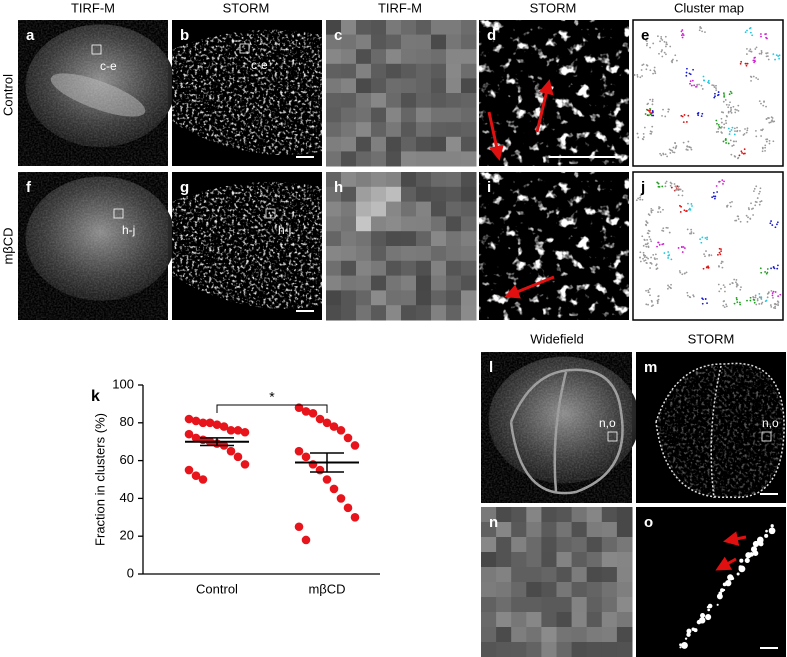 Image resolution: width=787 pixels, height=657 pixels. What do you see at coordinates (711, 582) in the screenshot?
I see `panel-background` at bounding box center [711, 582].